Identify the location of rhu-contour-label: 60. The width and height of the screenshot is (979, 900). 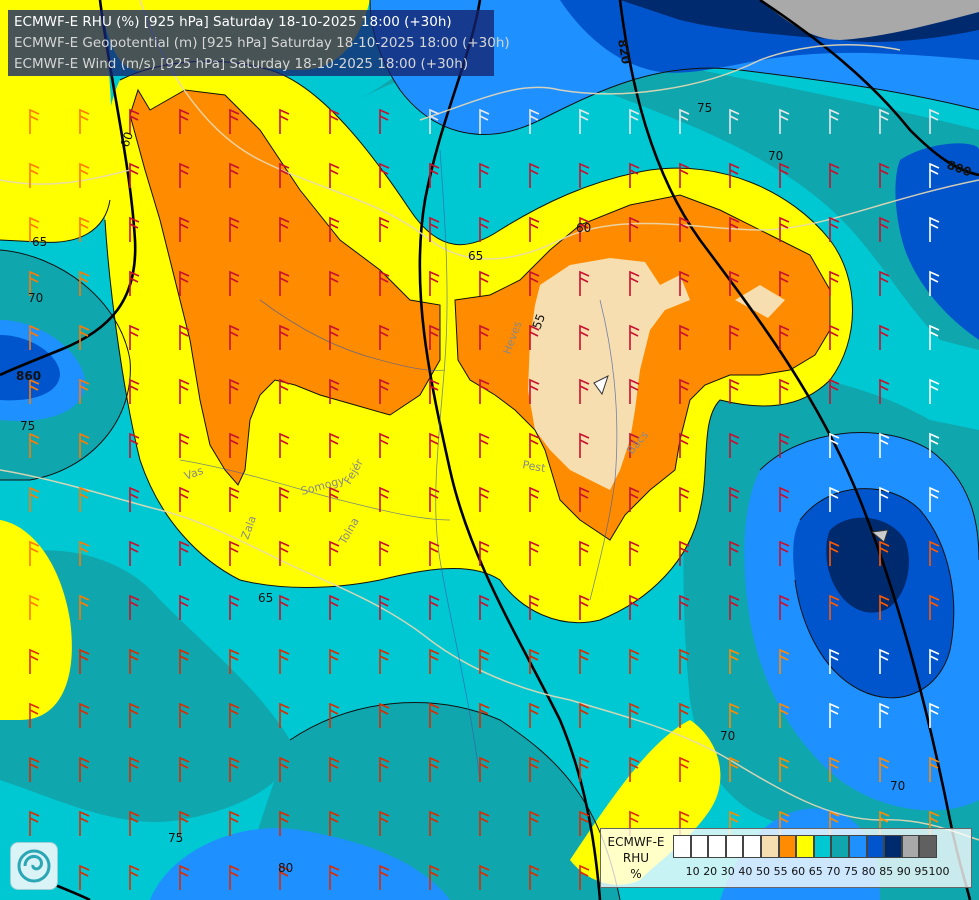
(127, 139).